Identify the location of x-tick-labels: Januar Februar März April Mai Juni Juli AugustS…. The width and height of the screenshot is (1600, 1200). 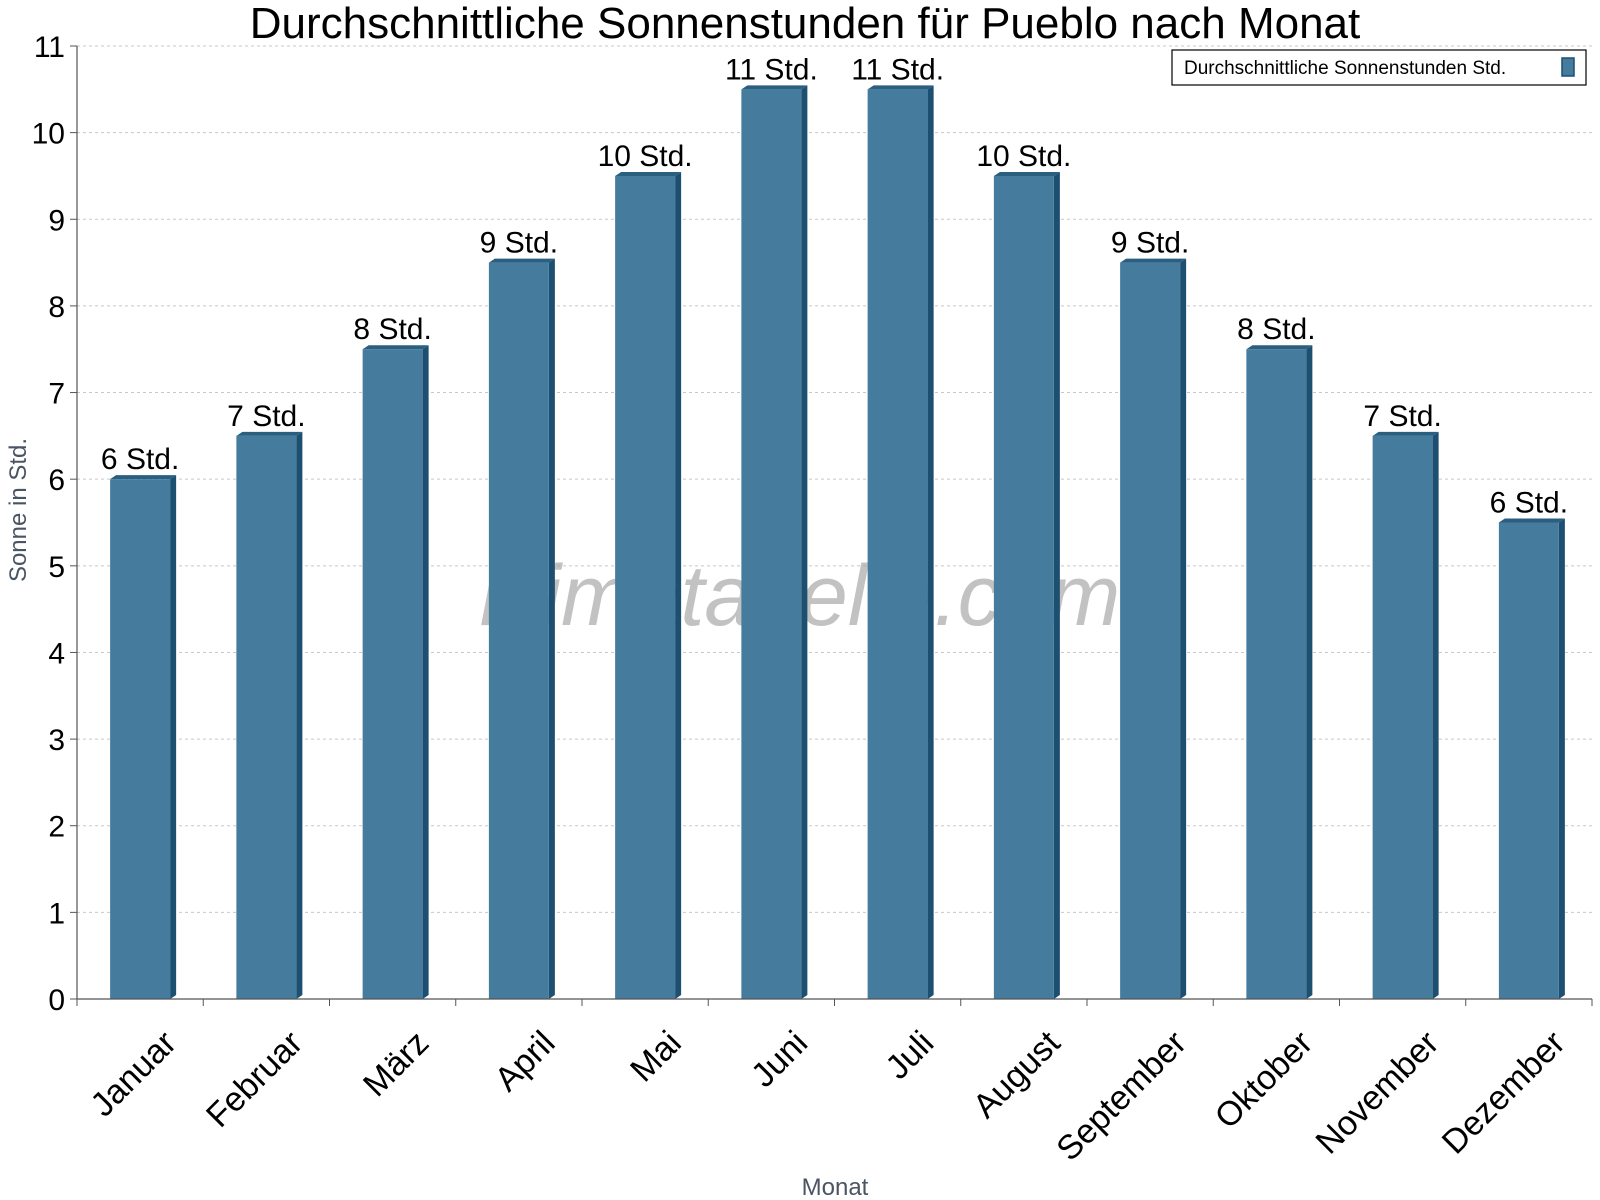
(827, 1095).